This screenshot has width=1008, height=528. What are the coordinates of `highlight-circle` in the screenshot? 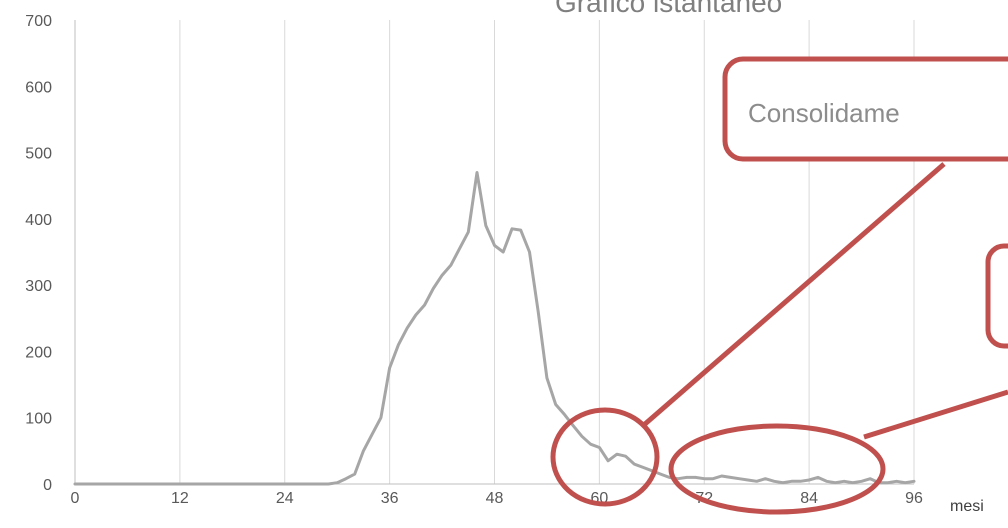 It's located at (605, 457).